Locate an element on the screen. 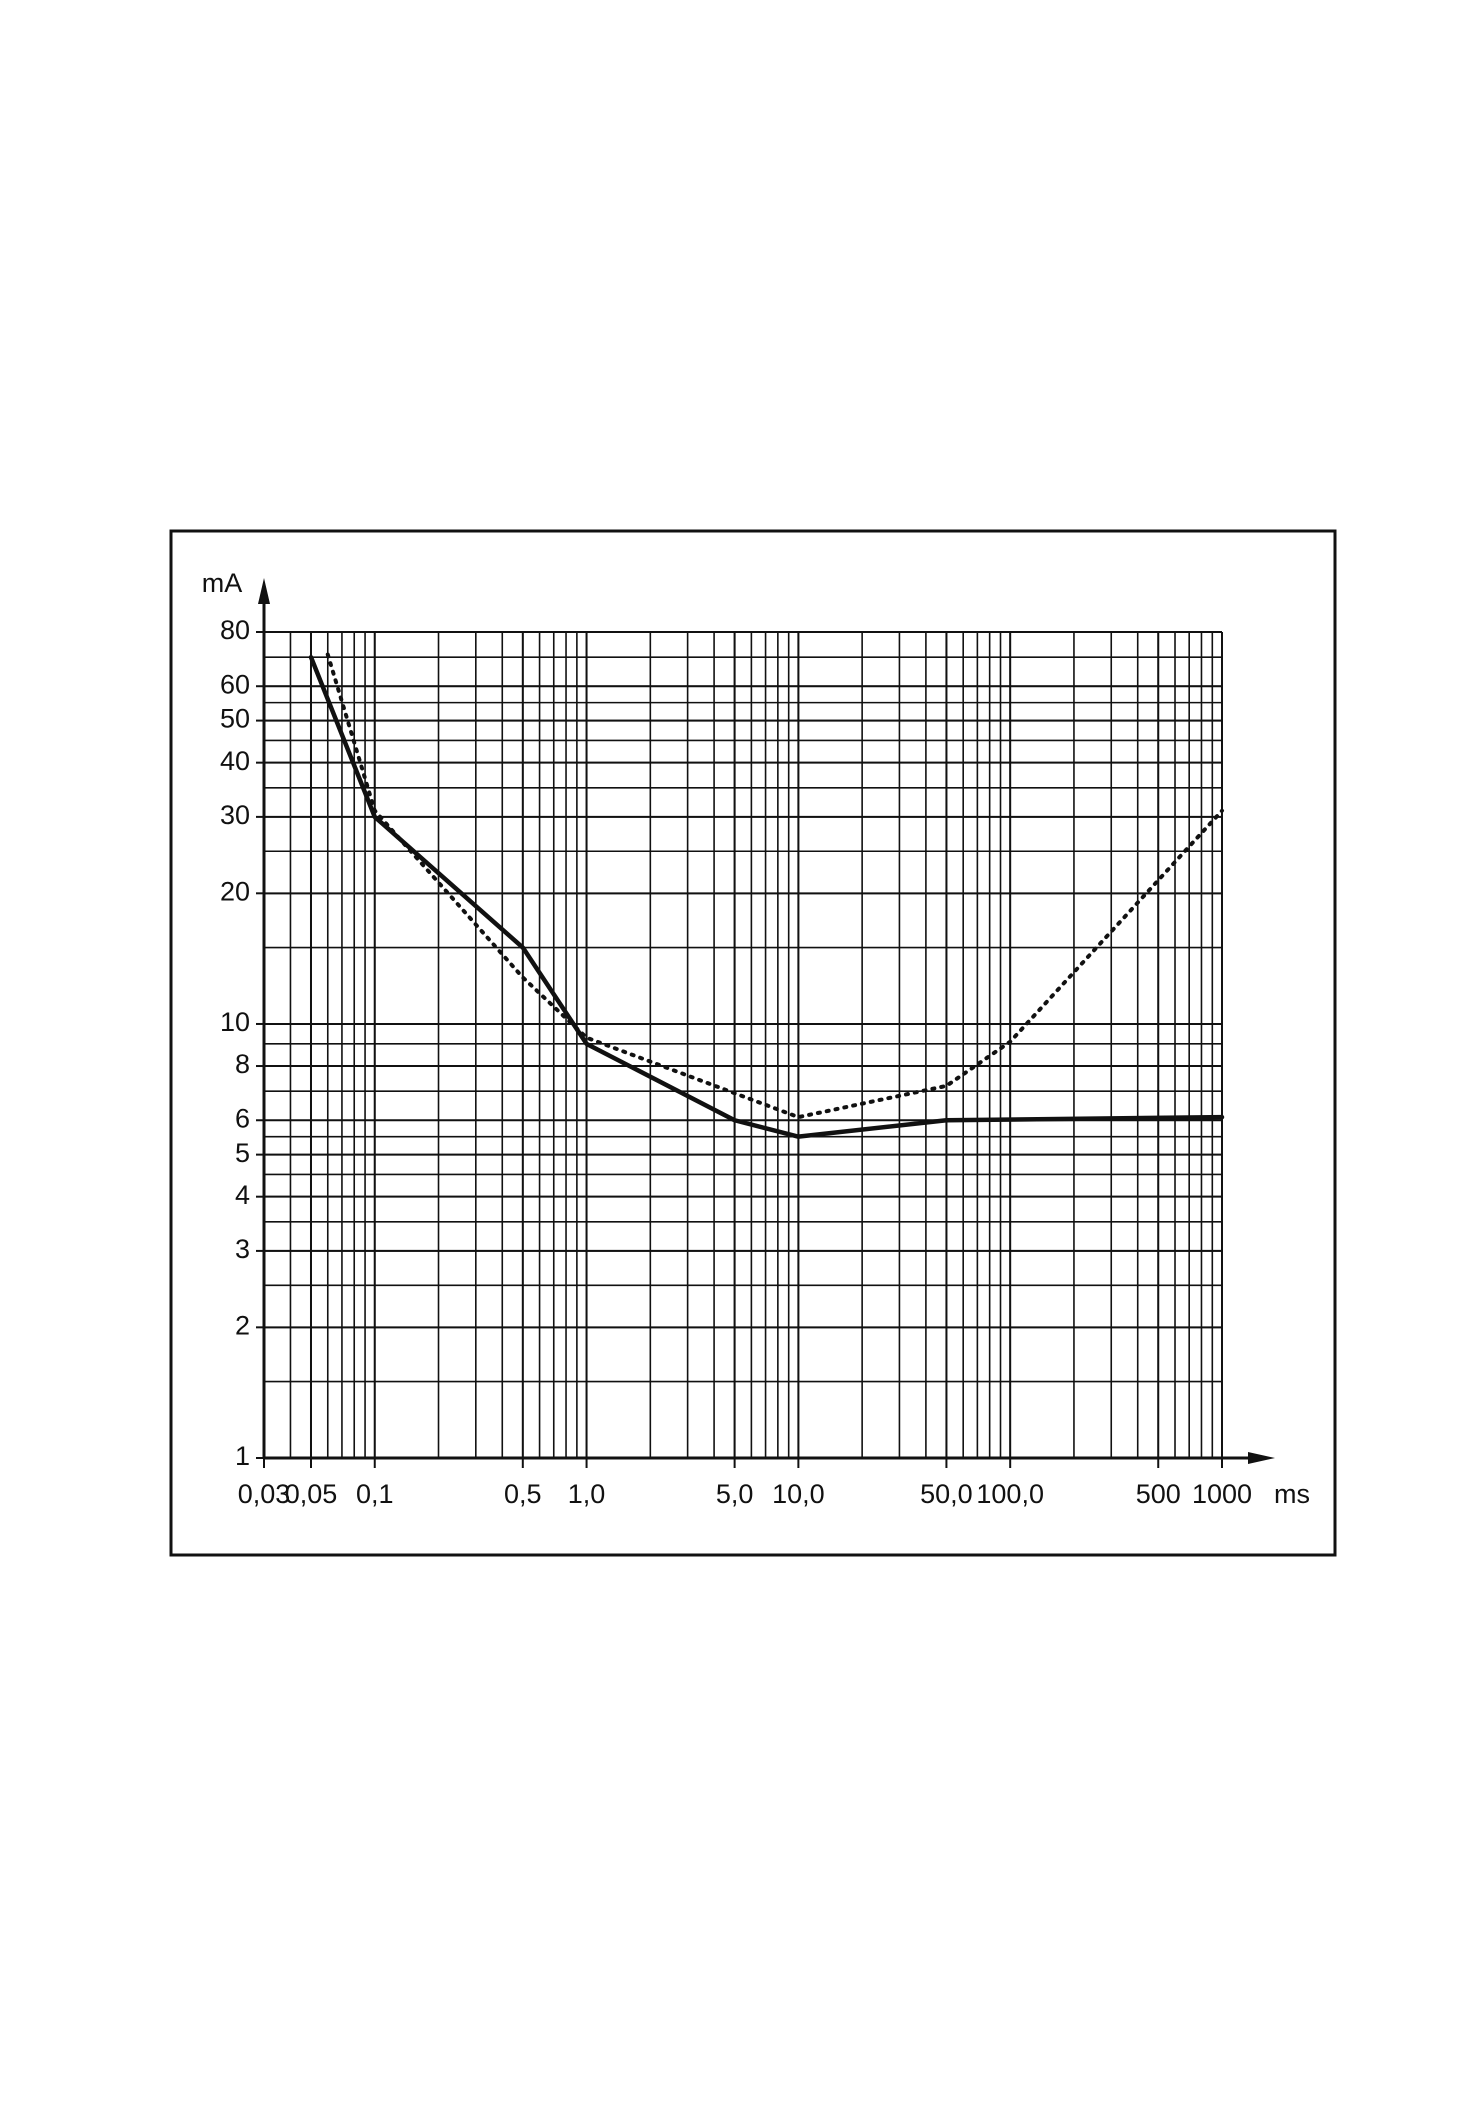  y-tick-label: 6 is located at coordinates (242, 1118).